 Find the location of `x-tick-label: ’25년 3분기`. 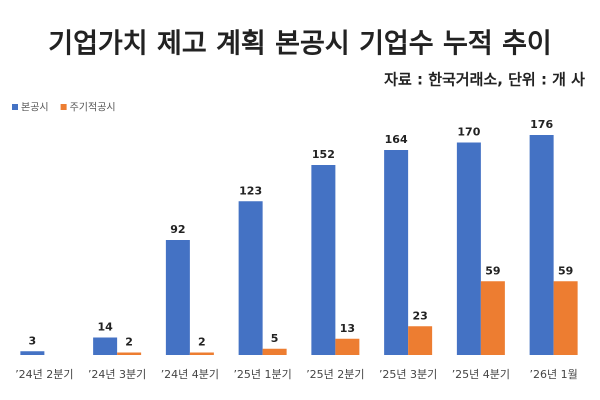

x-tick-label: ’25년 3분기 is located at coordinates (408, 374).